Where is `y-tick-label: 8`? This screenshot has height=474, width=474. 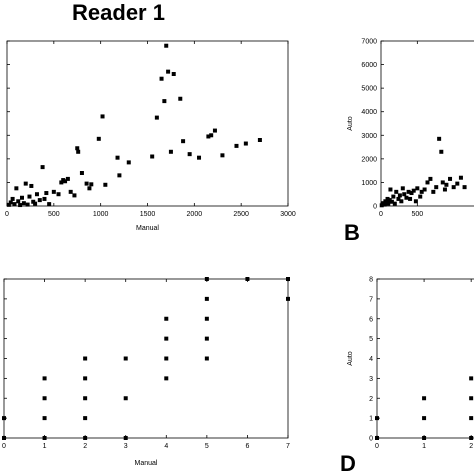
y-tick-label: 8 is located at coordinates (371, 280).